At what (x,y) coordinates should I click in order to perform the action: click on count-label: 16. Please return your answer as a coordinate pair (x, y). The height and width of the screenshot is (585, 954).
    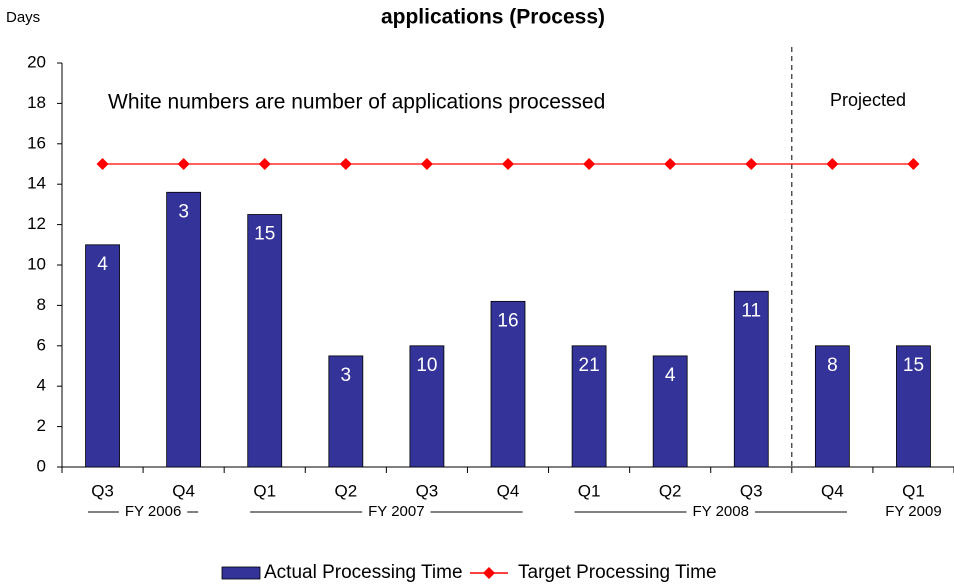
    Looking at the image, I should click on (507, 320).